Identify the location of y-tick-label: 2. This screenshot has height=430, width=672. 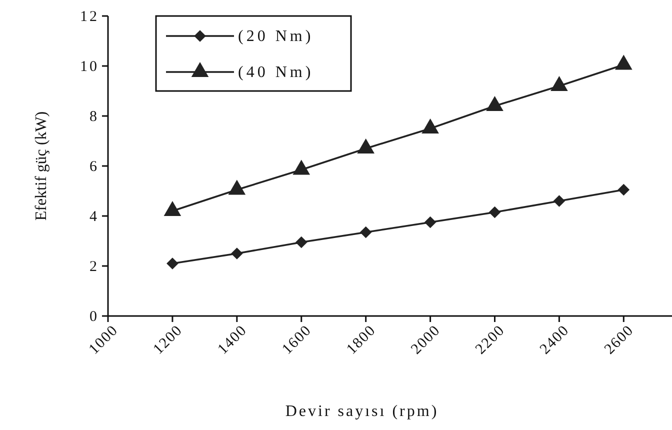
(94, 266).